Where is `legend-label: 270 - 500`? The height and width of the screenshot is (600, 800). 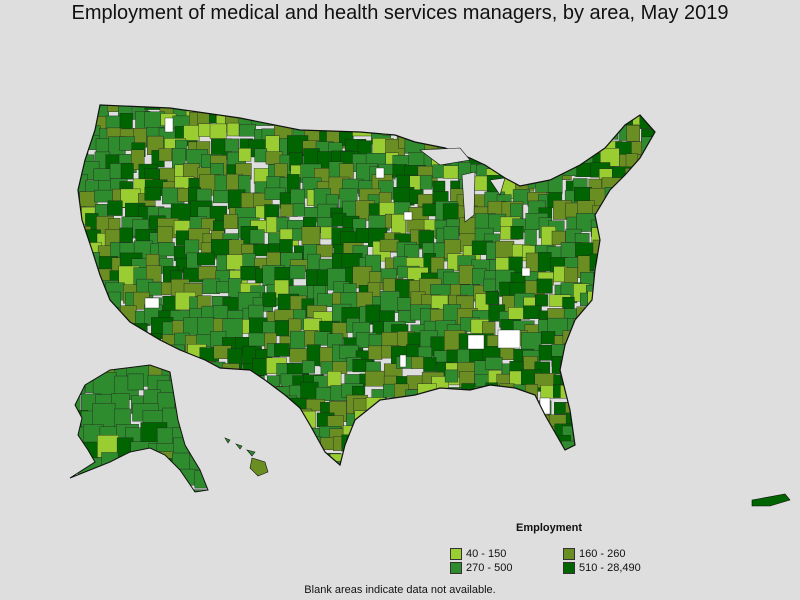 legend-label: 270 - 500 is located at coordinates (489, 568).